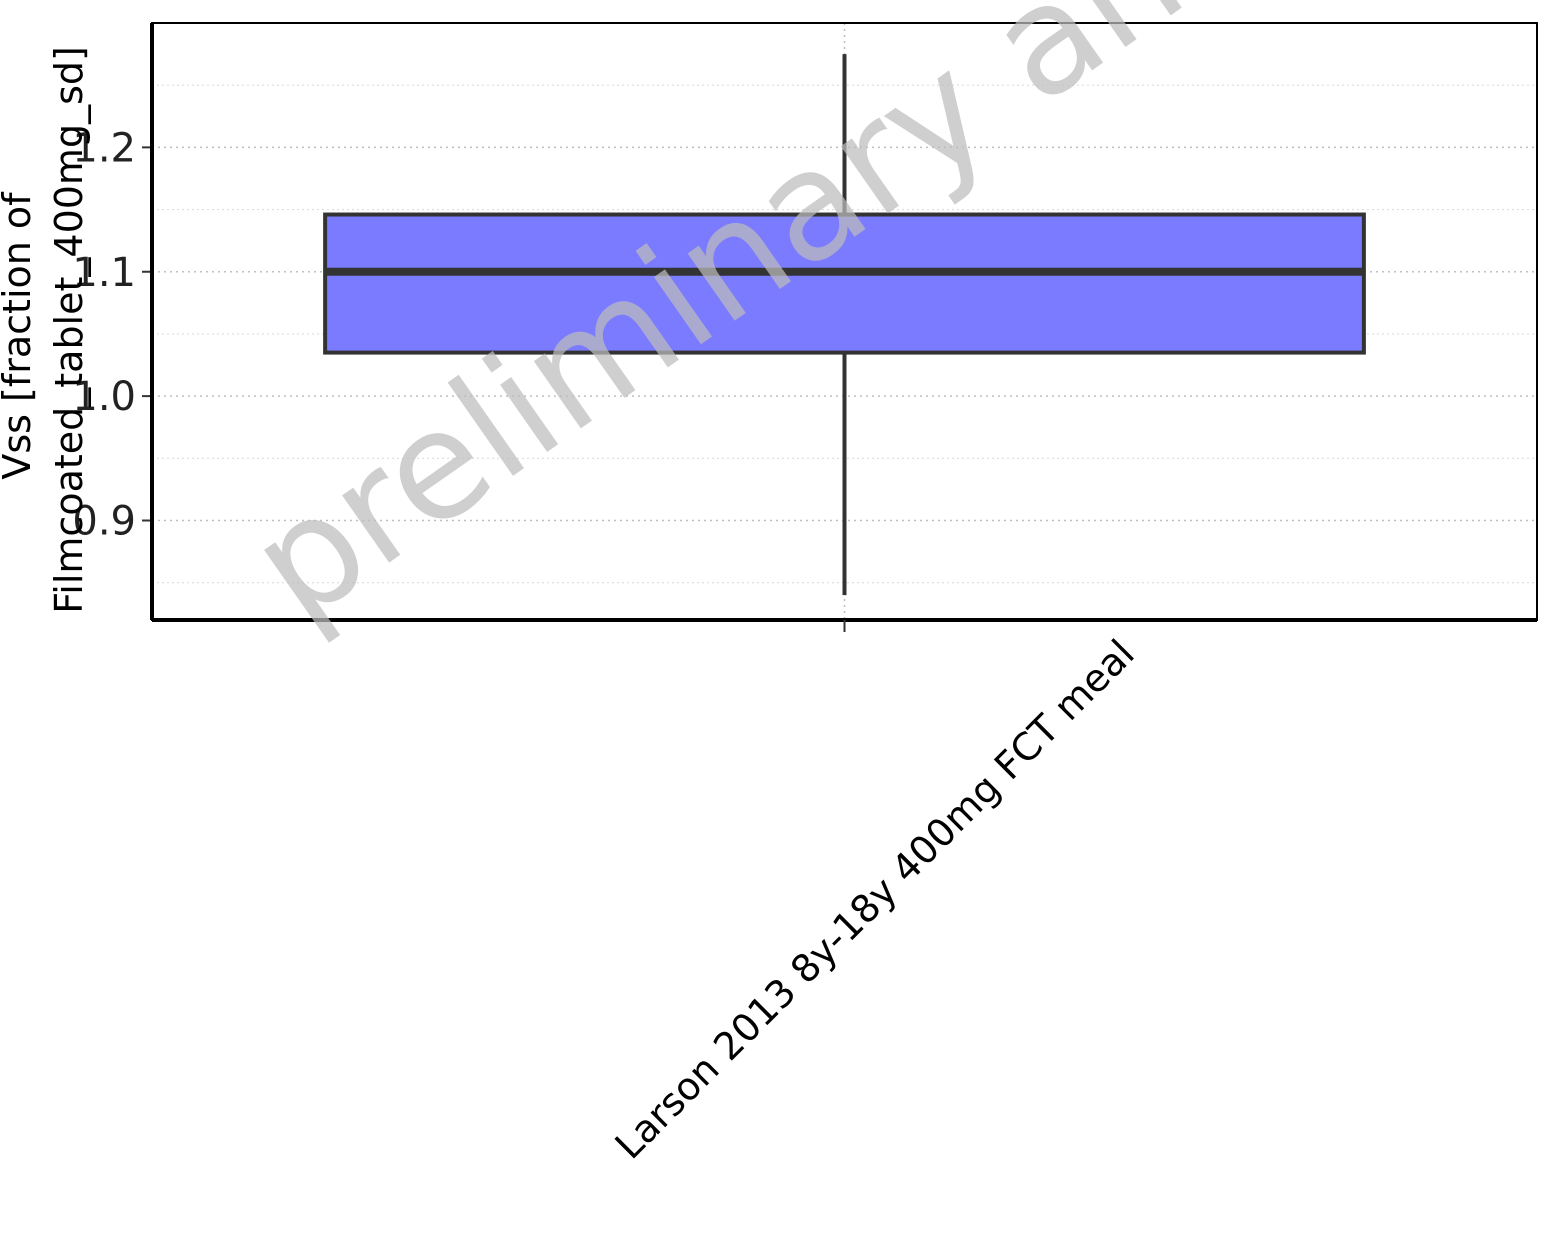 This screenshot has width=1562, height=1249. I want to click on y-tick-label: 1.2, so click(104, 148).